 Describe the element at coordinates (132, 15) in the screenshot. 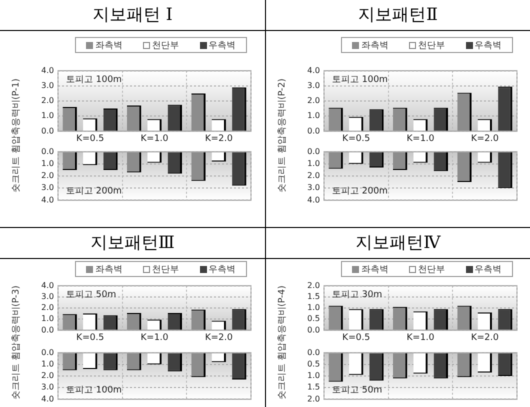

I see `chart-title: 지보패턴 Ⅰ` at that location.